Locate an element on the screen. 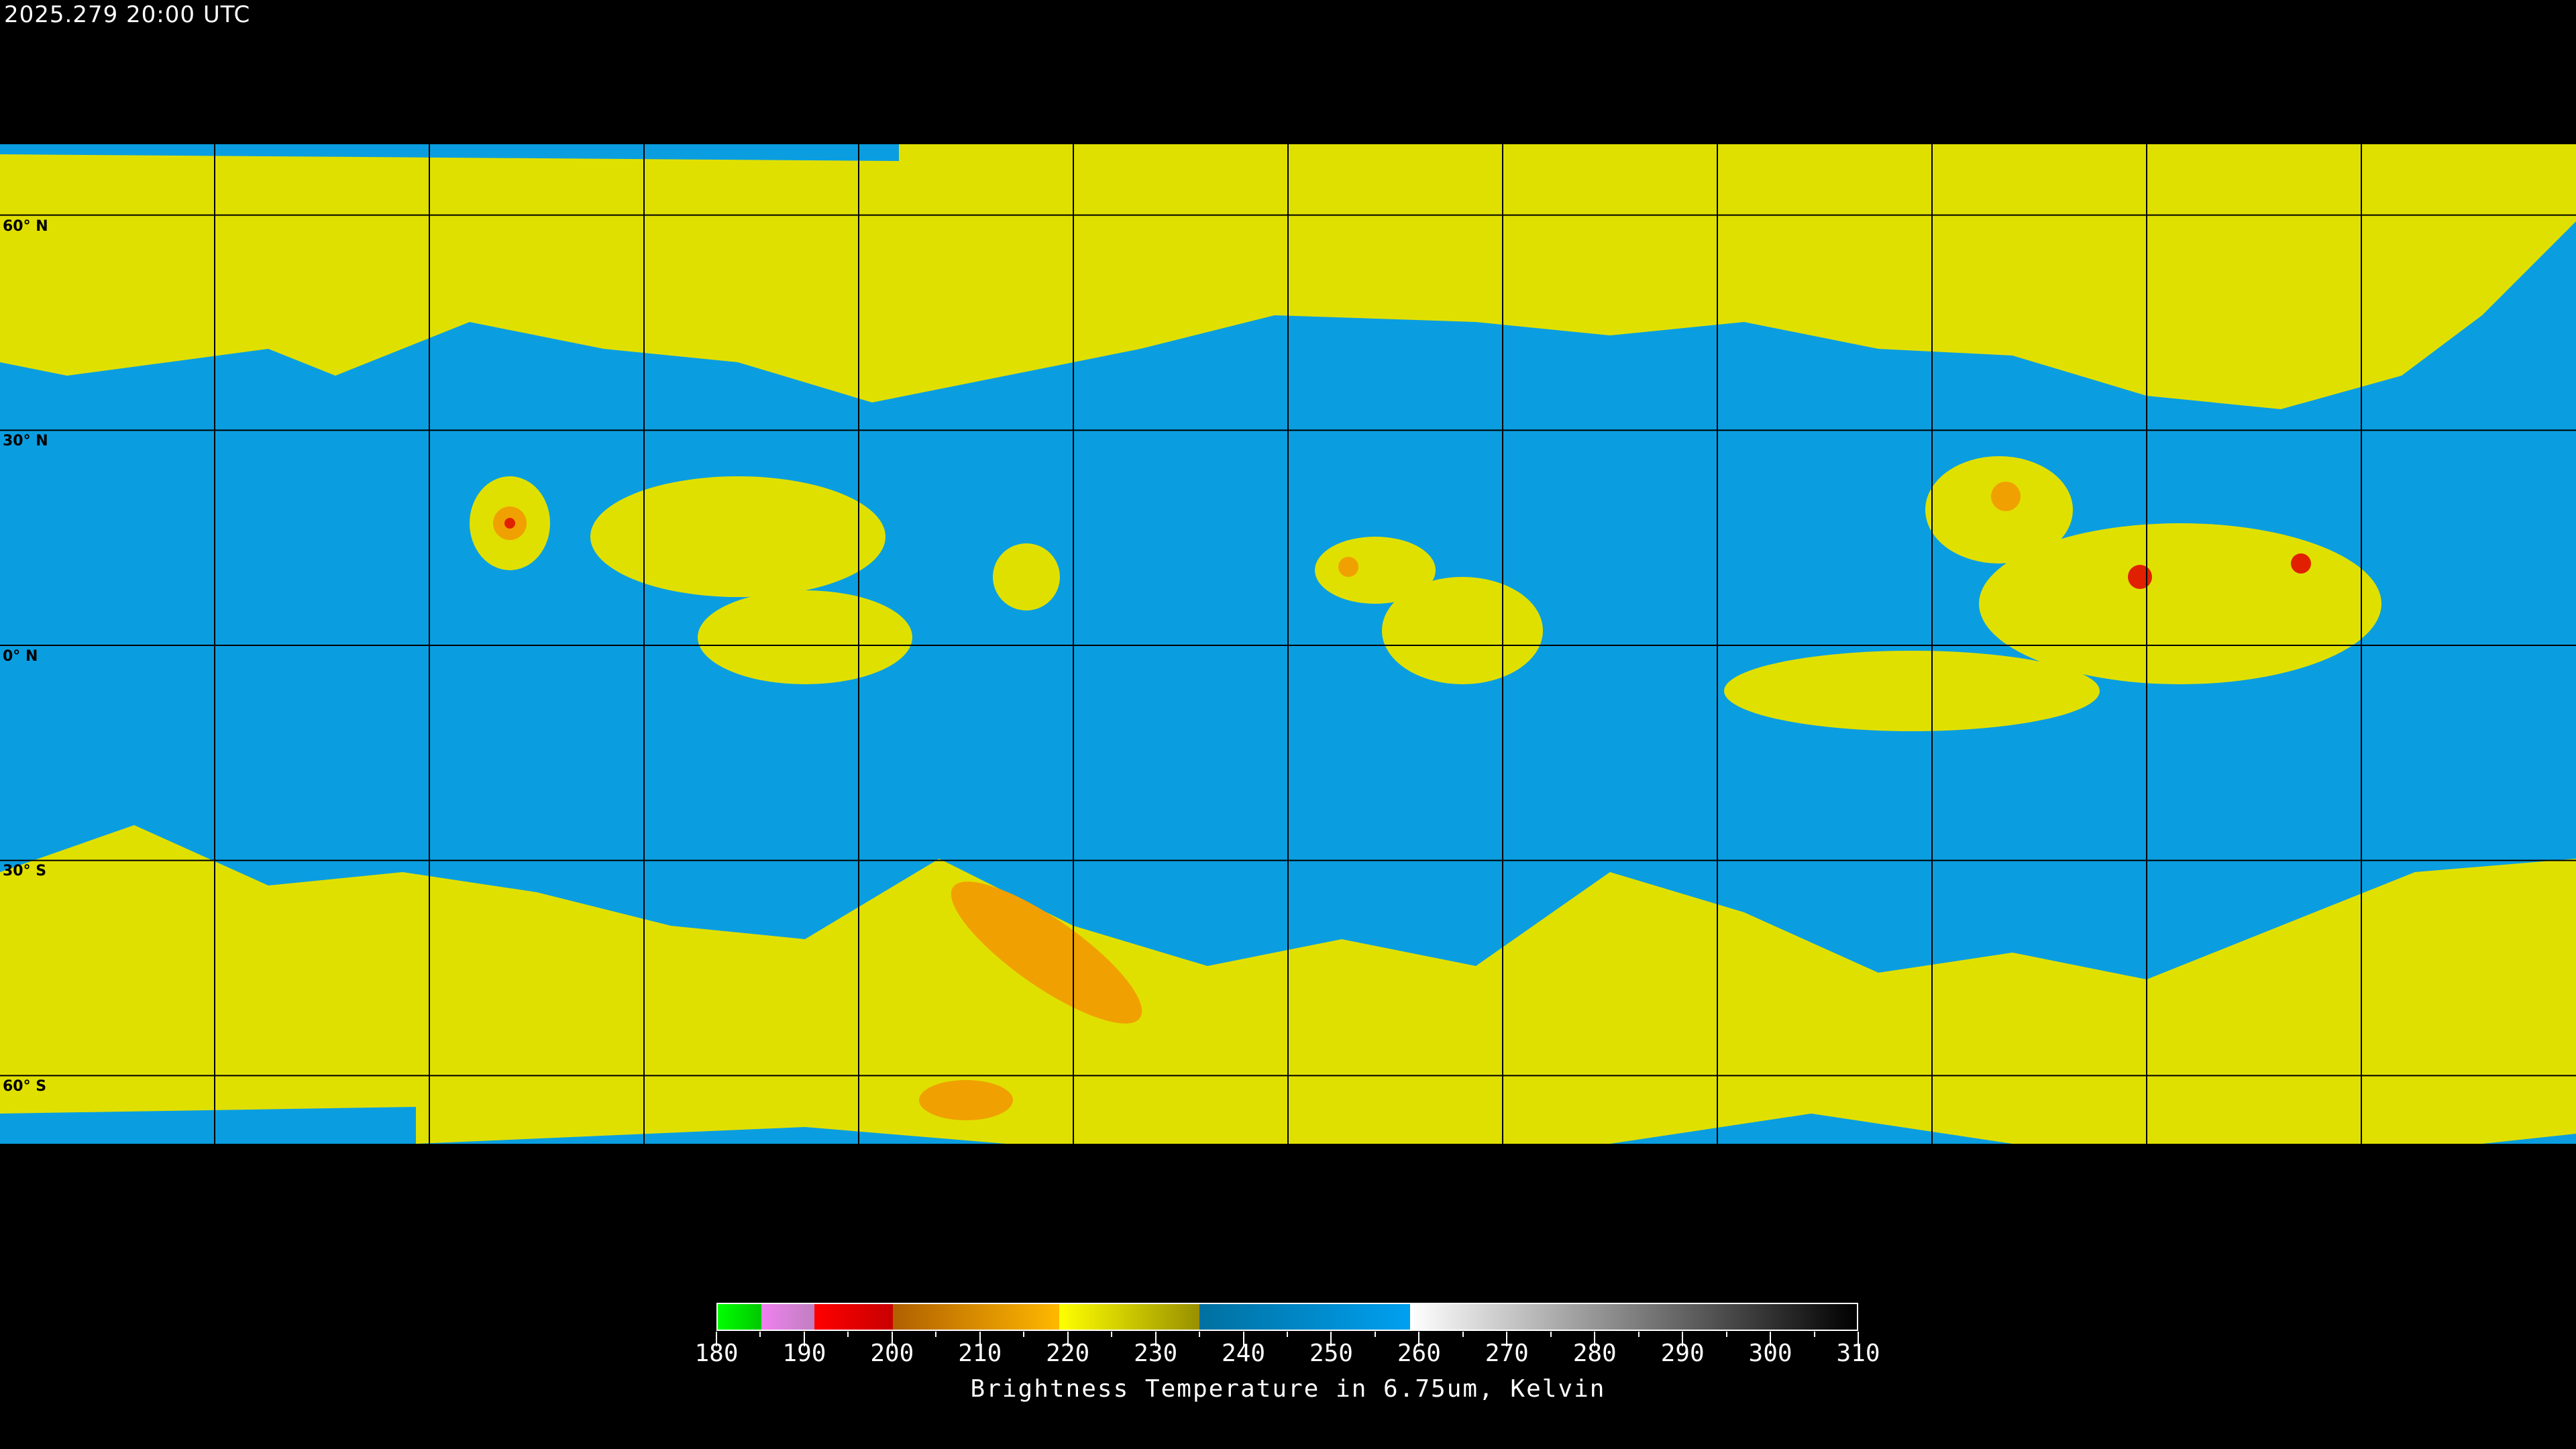  colorbar-tick-label: 260 is located at coordinates (1419, 1353).